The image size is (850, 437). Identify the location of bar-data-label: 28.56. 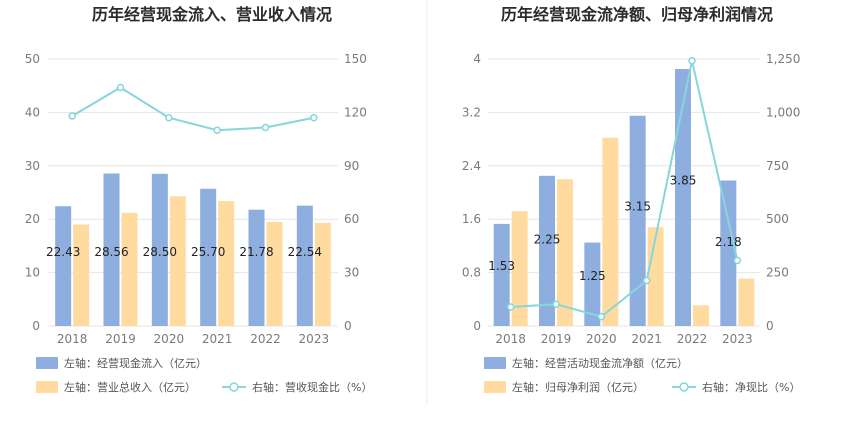
(111, 252).